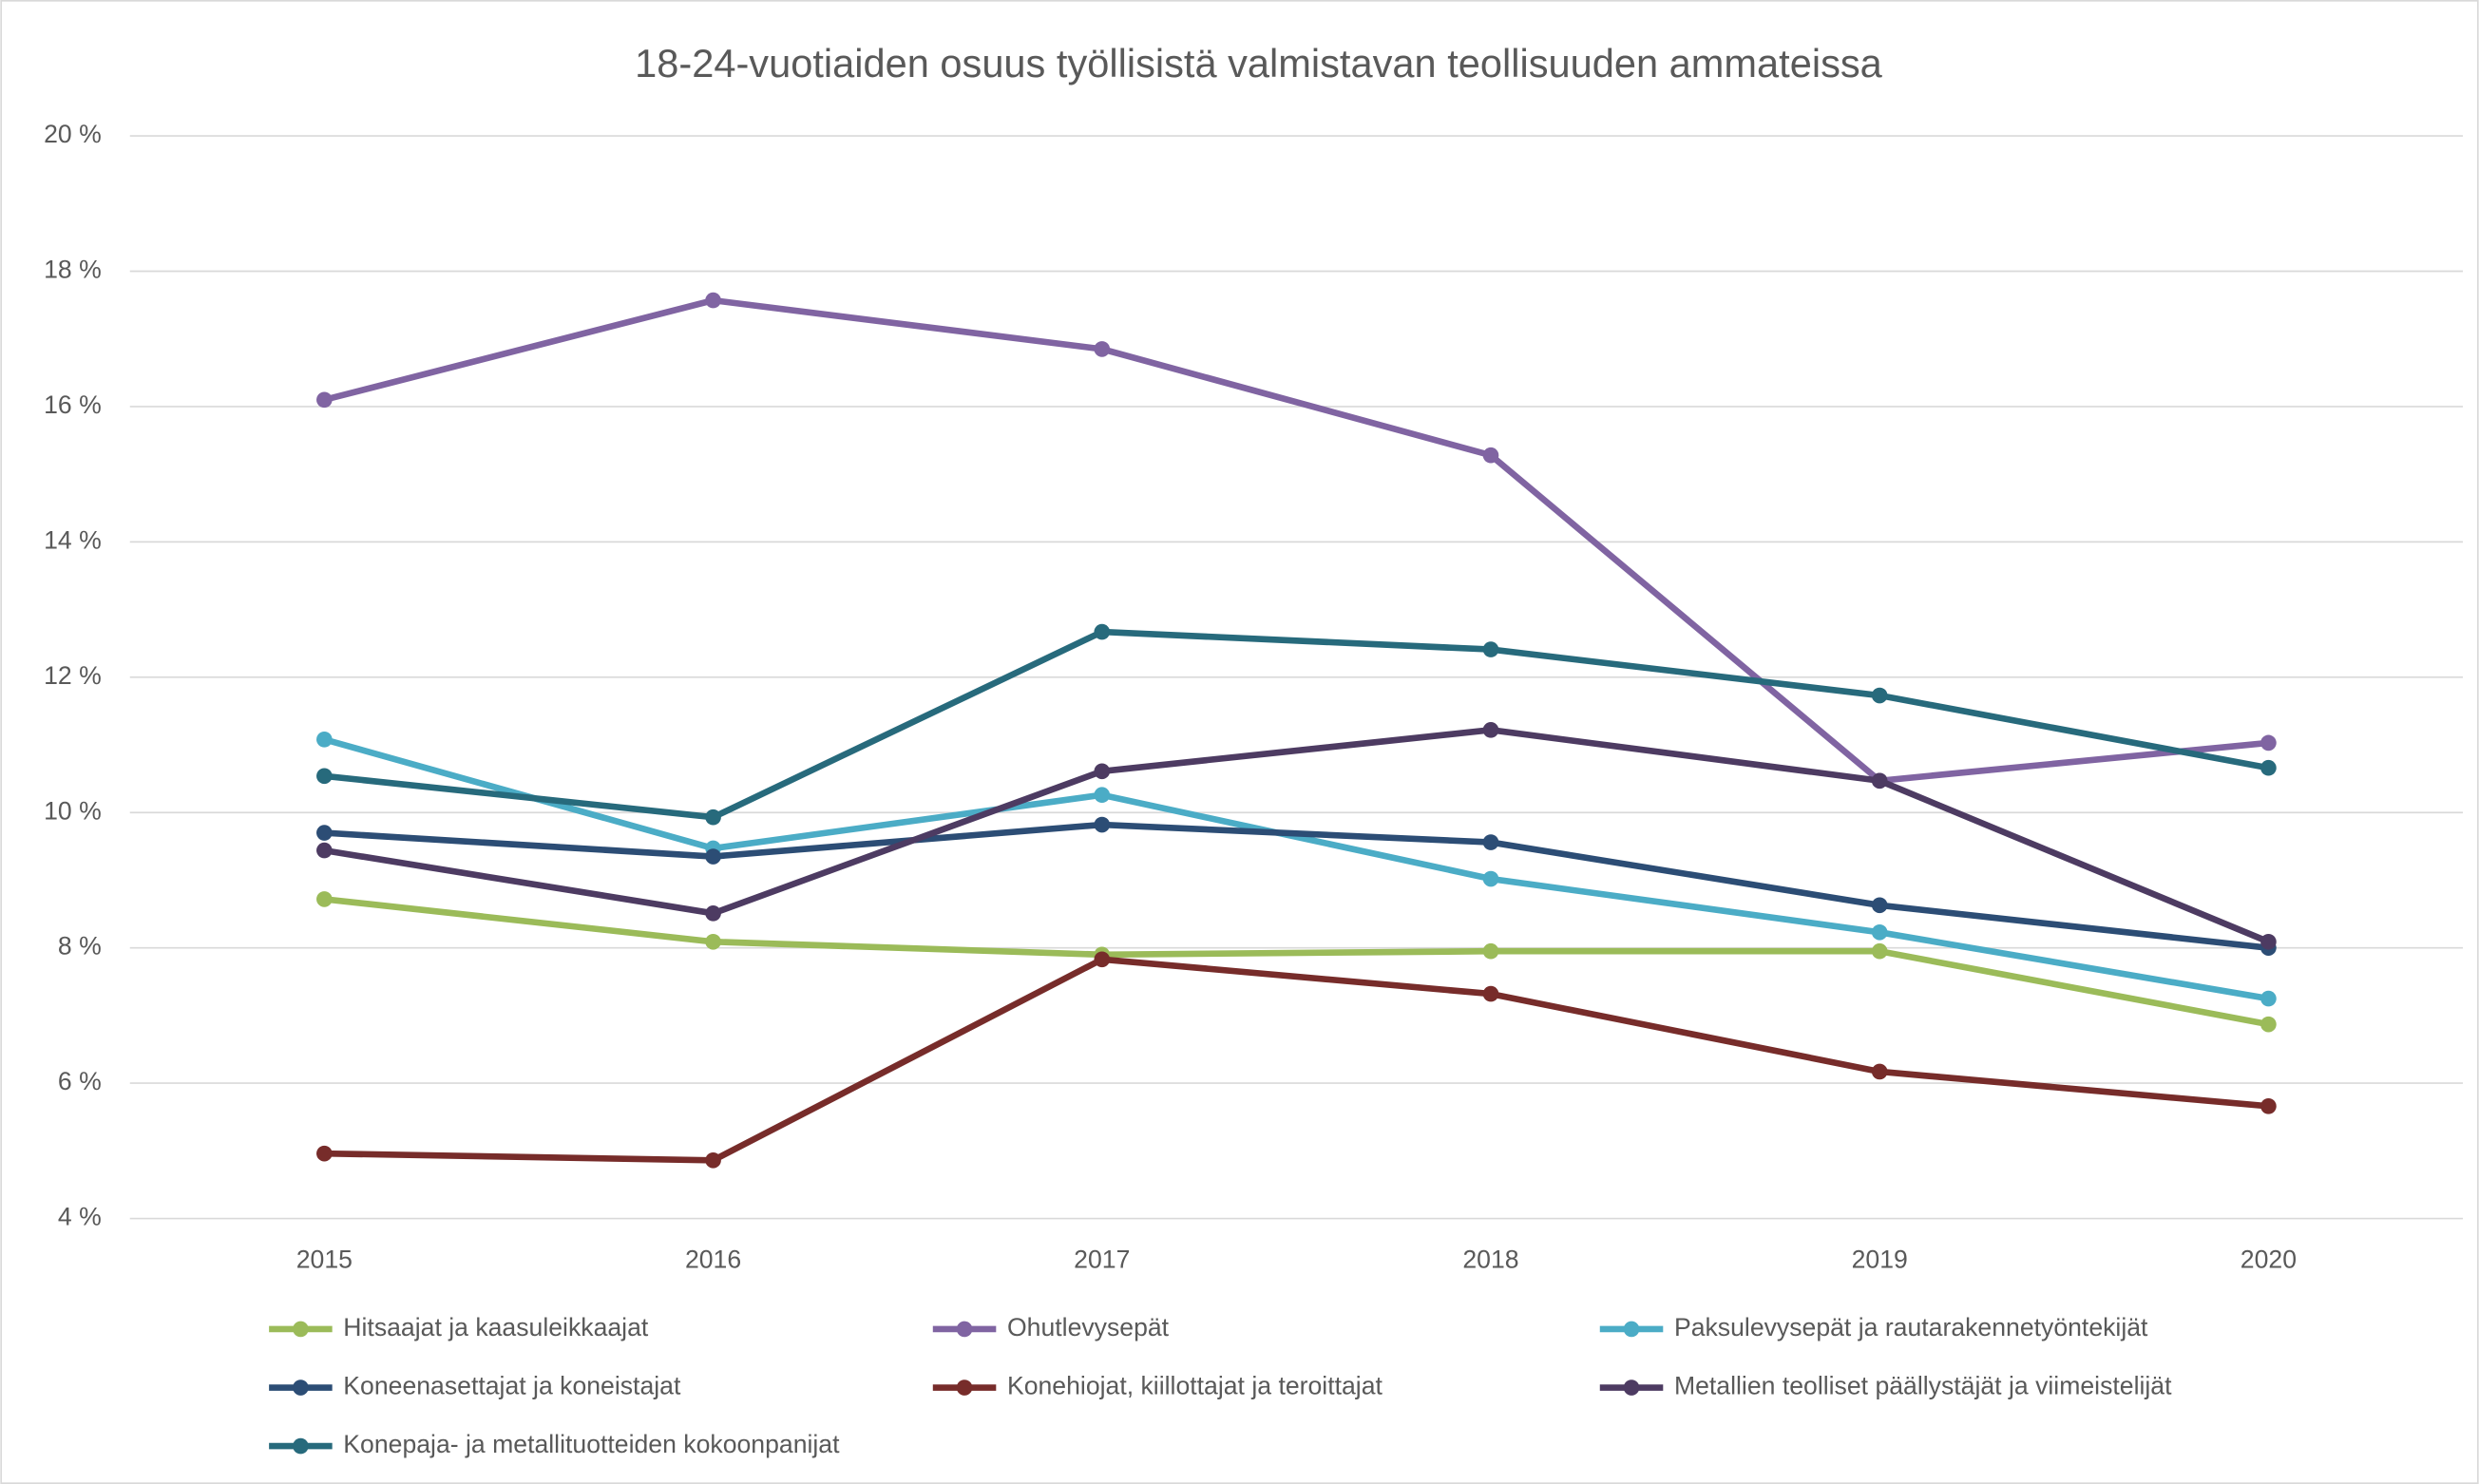  What do you see at coordinates (73, 810) in the screenshot?
I see `y-tick-label: 10 %` at bounding box center [73, 810].